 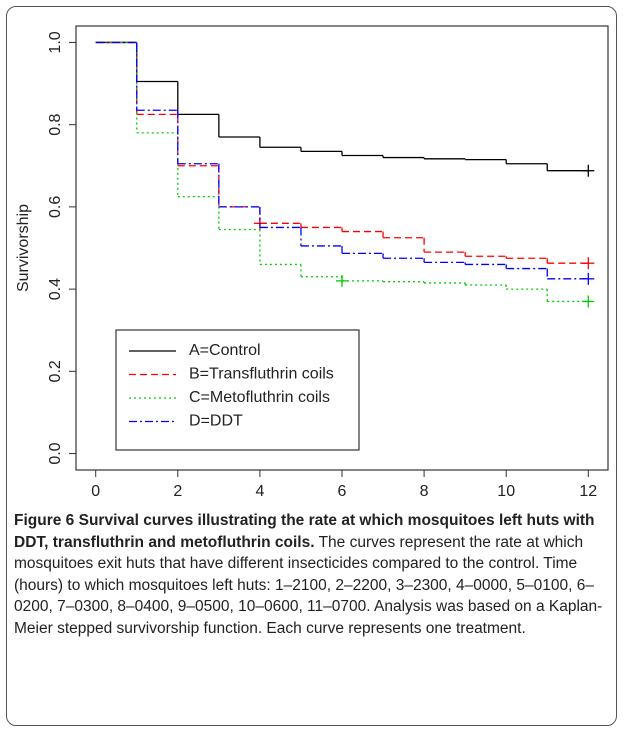 I want to click on y-tick-label: 0.2, so click(x=55, y=371).